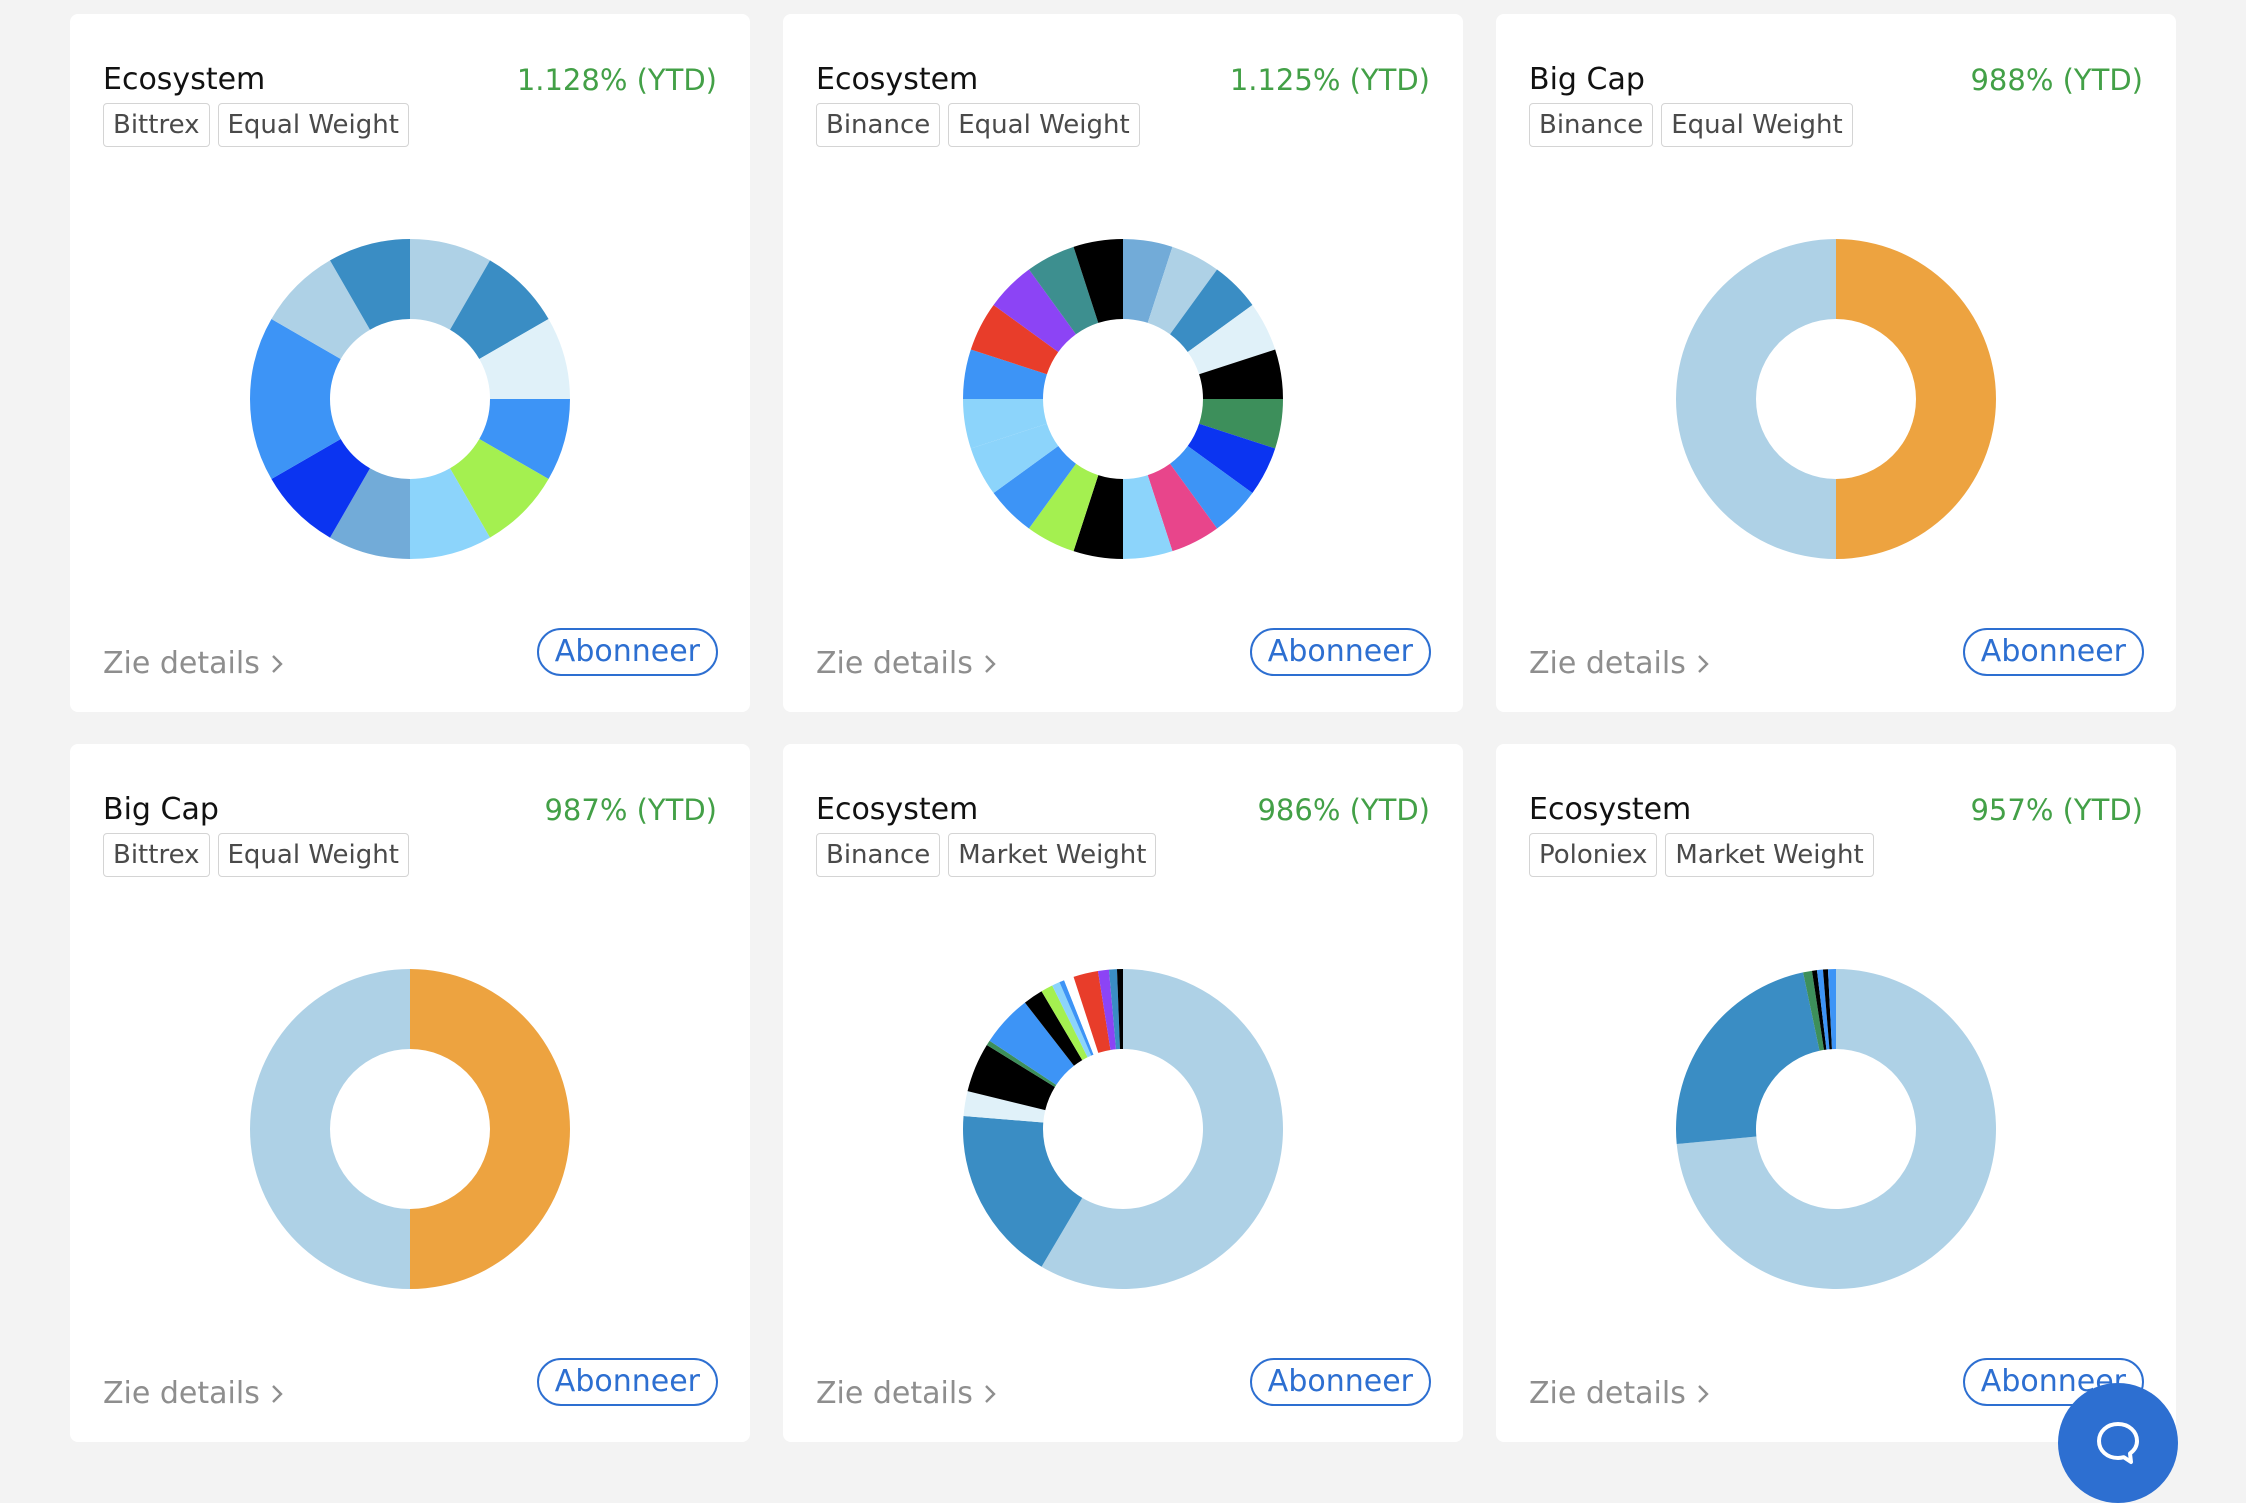 The image size is (2246, 1503). I want to click on chat-button, so click(2118, 1443).